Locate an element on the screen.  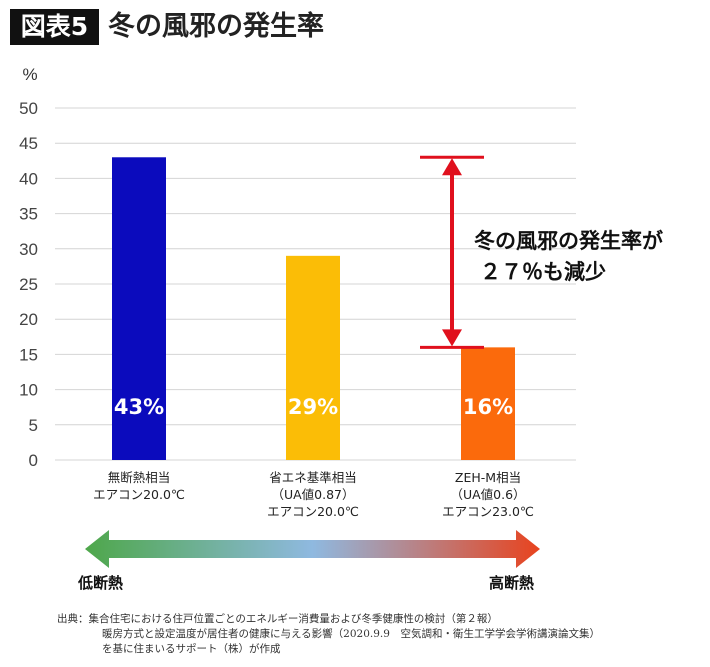
scale-left-label: 低断熱 is located at coordinates (101, 583).